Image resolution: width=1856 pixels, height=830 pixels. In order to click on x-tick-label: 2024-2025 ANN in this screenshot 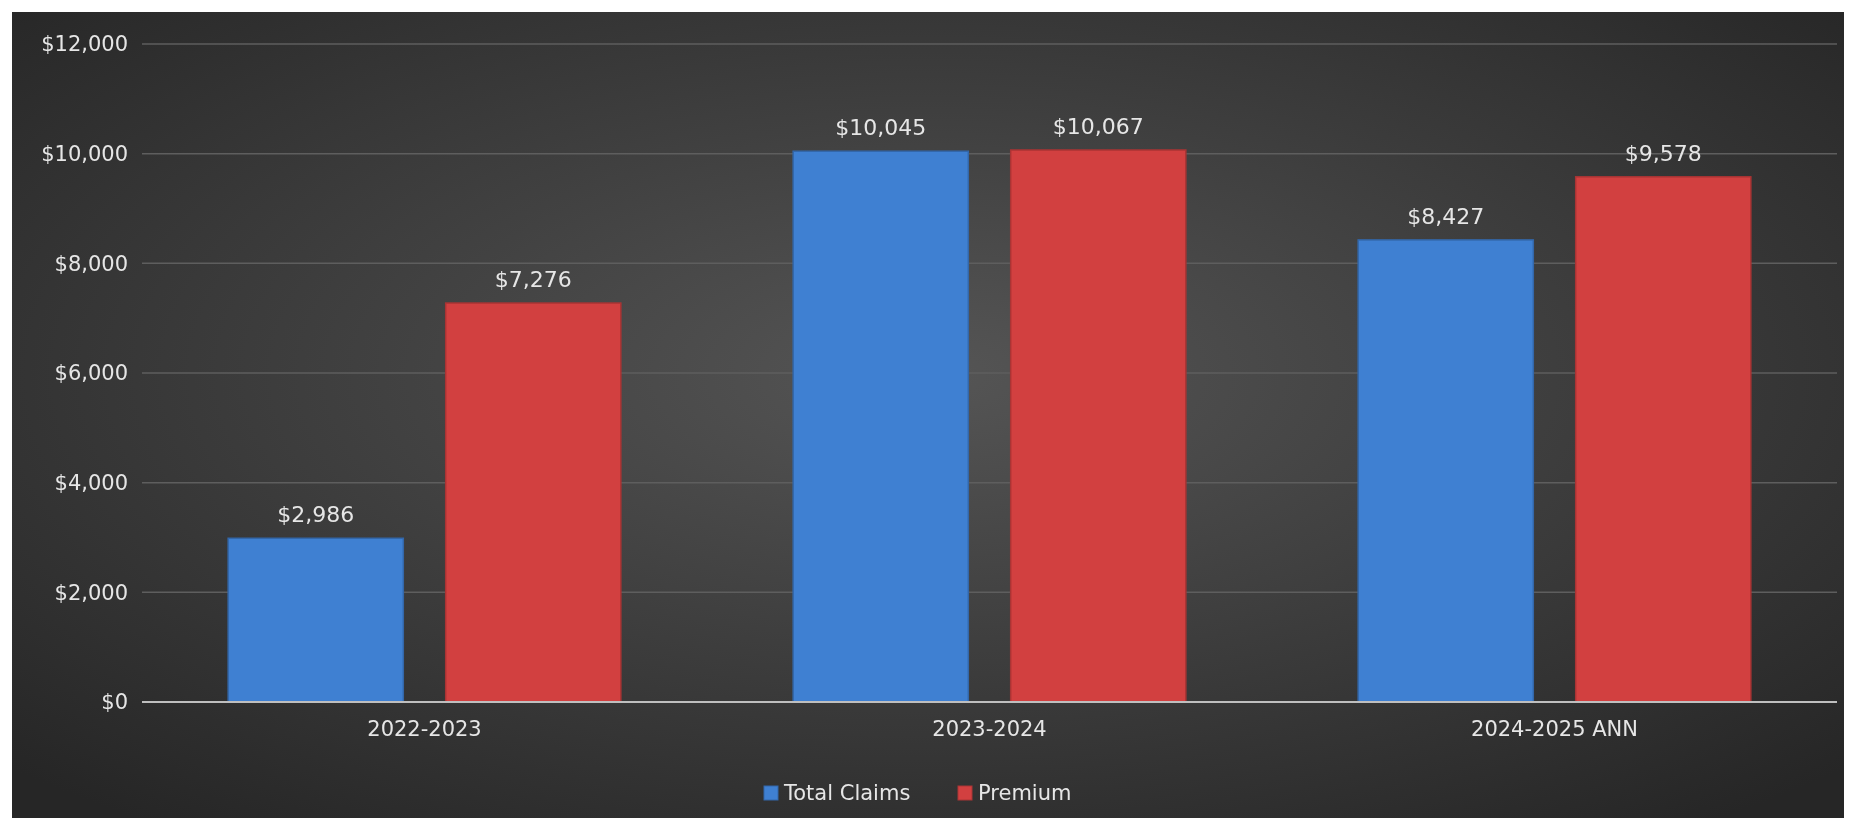, I will do `click(1554, 729)`.